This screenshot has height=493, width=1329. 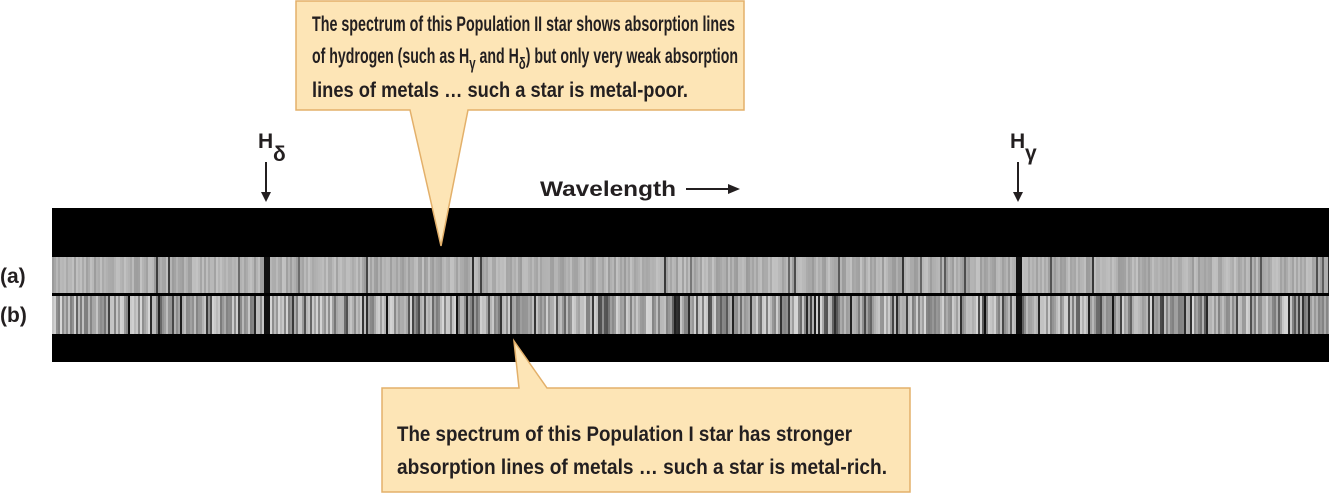 I want to click on marker-letter: H, so click(x=1017, y=141).